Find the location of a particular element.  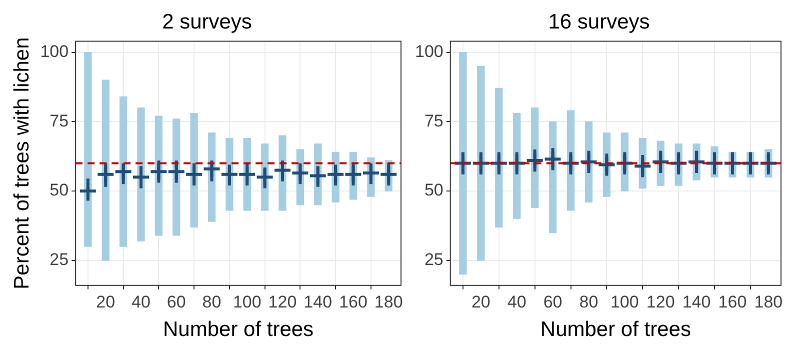

chart-title: 2 surveys is located at coordinates (207, 22).